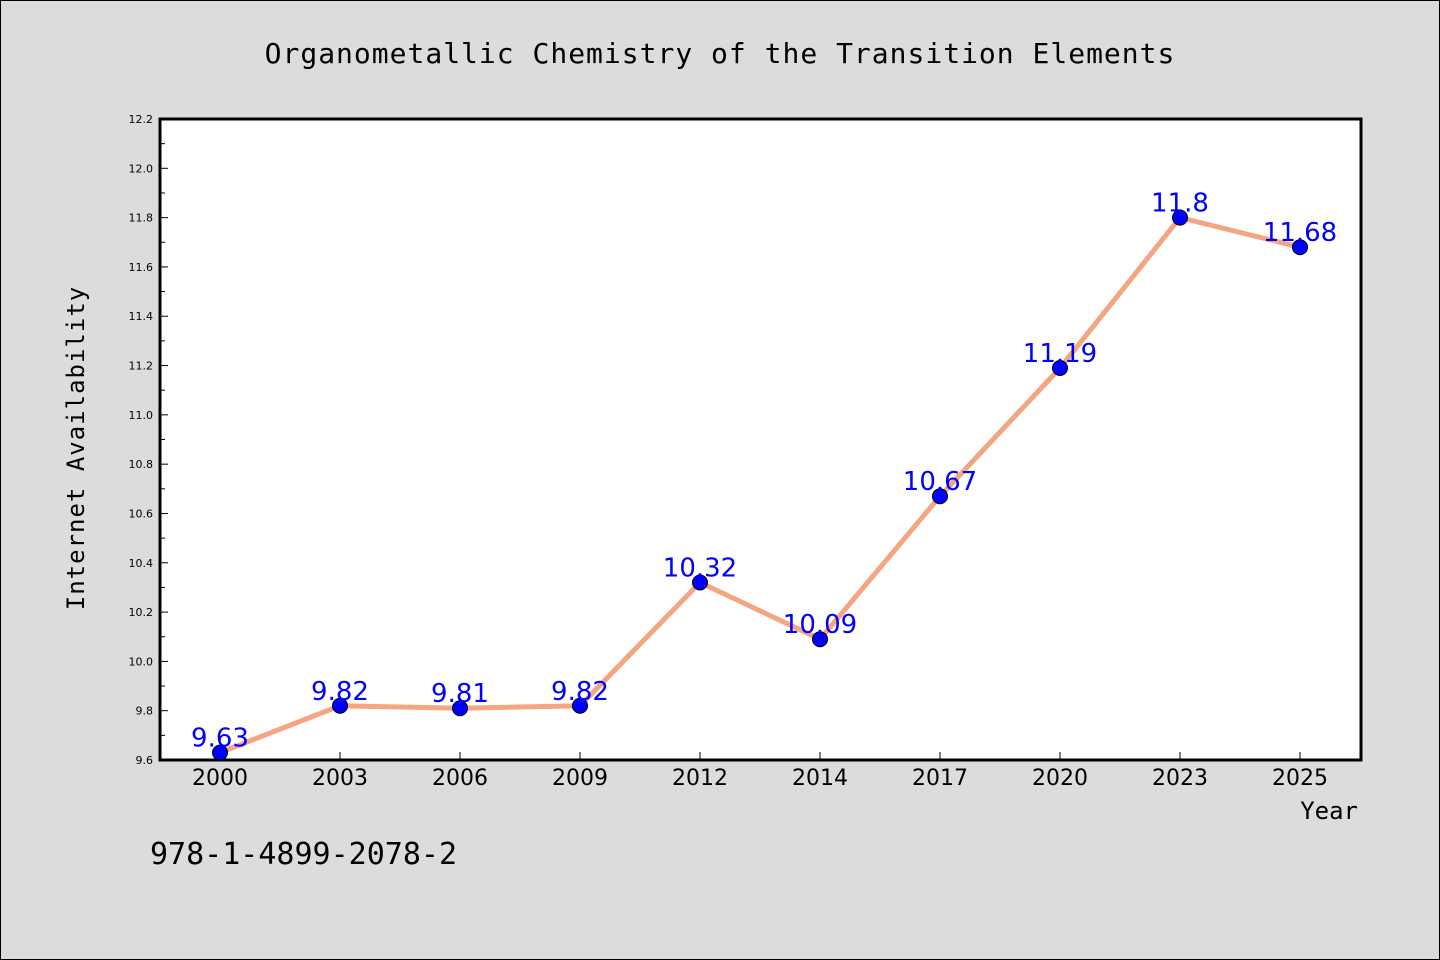 Image resolution: width=1440 pixels, height=960 pixels. What do you see at coordinates (145, 760) in the screenshot?
I see `y-tick-label: 9.6` at bounding box center [145, 760].